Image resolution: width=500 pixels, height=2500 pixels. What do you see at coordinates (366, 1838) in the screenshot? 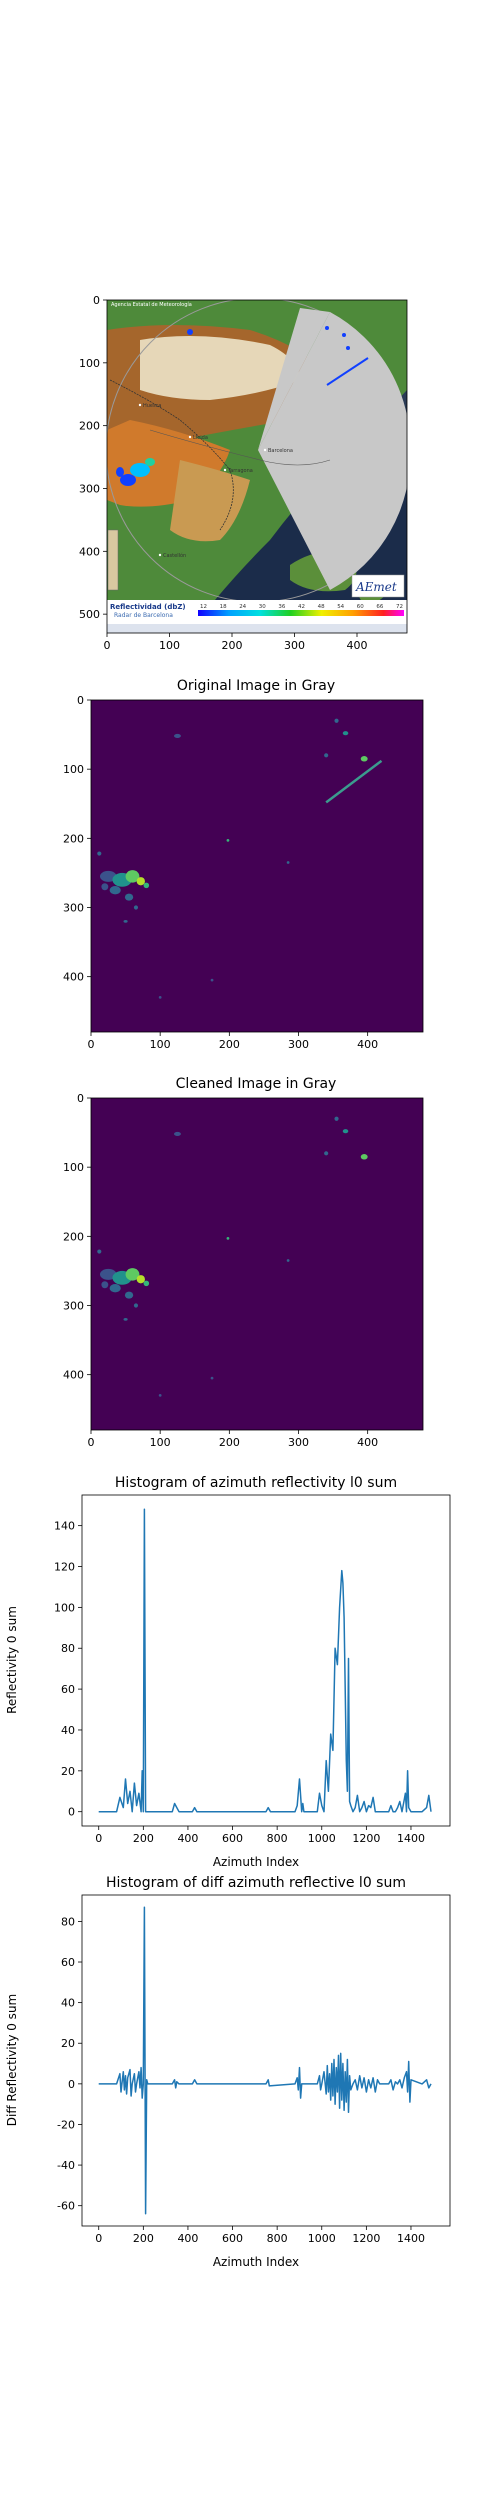
I see `histogram-xtick-label: 1200` at bounding box center [366, 1838].